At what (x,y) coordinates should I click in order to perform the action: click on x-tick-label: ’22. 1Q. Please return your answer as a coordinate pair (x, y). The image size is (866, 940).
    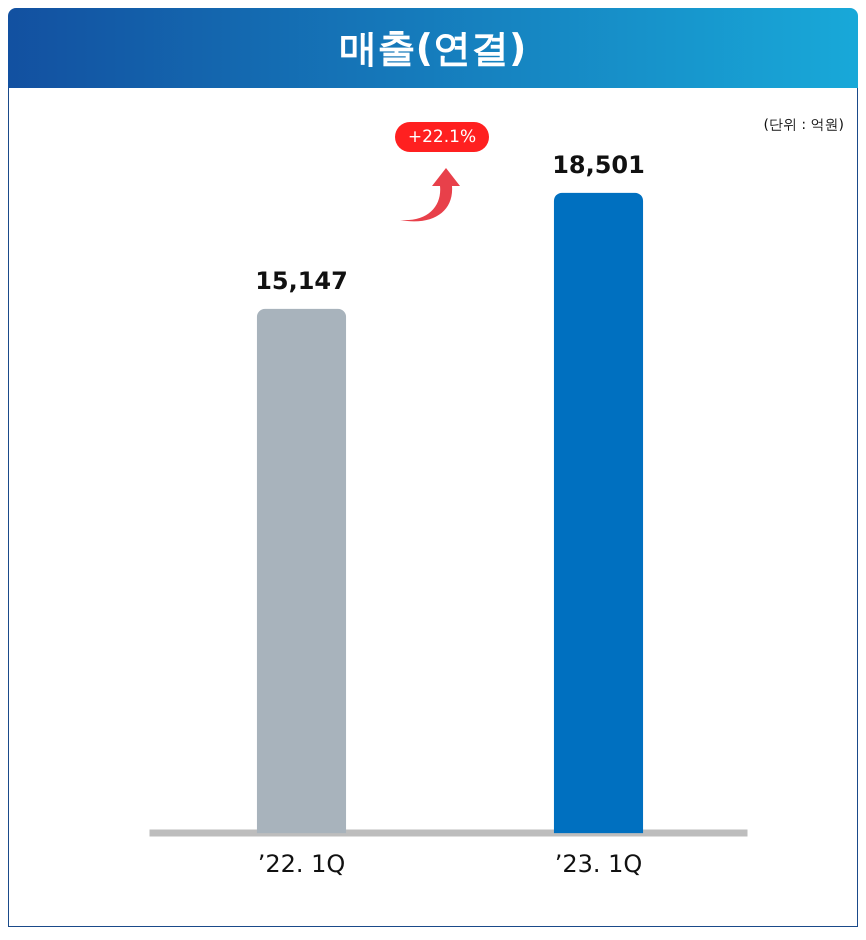
    Looking at the image, I should click on (302, 864).